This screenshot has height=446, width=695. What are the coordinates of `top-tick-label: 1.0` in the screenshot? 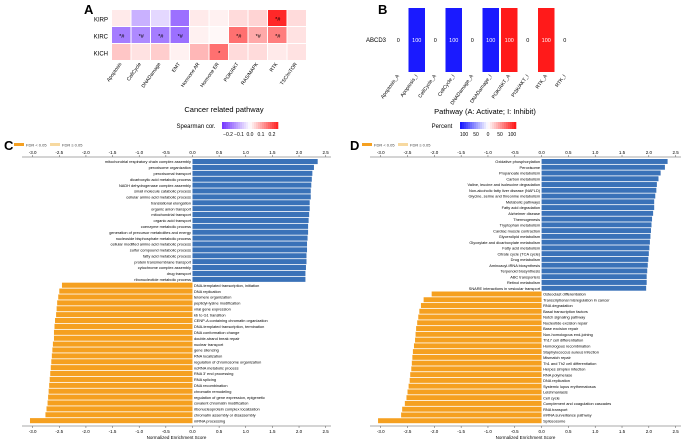 It's located at (595, 152).